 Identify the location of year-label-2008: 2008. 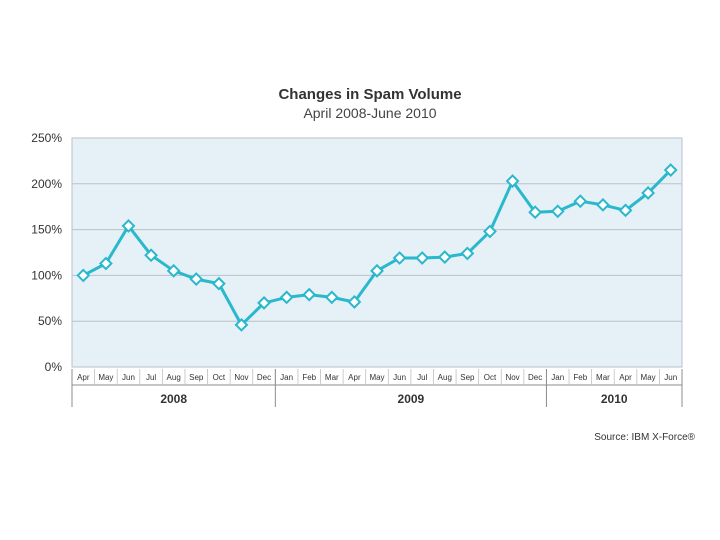
(173, 399).